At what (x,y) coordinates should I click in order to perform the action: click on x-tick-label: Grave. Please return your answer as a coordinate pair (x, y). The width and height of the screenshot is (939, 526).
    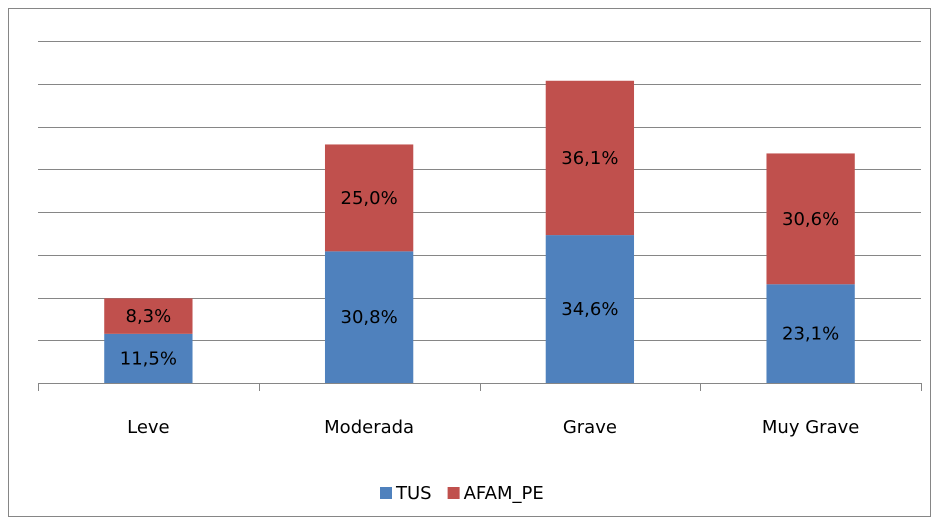
    Looking at the image, I should click on (590, 427).